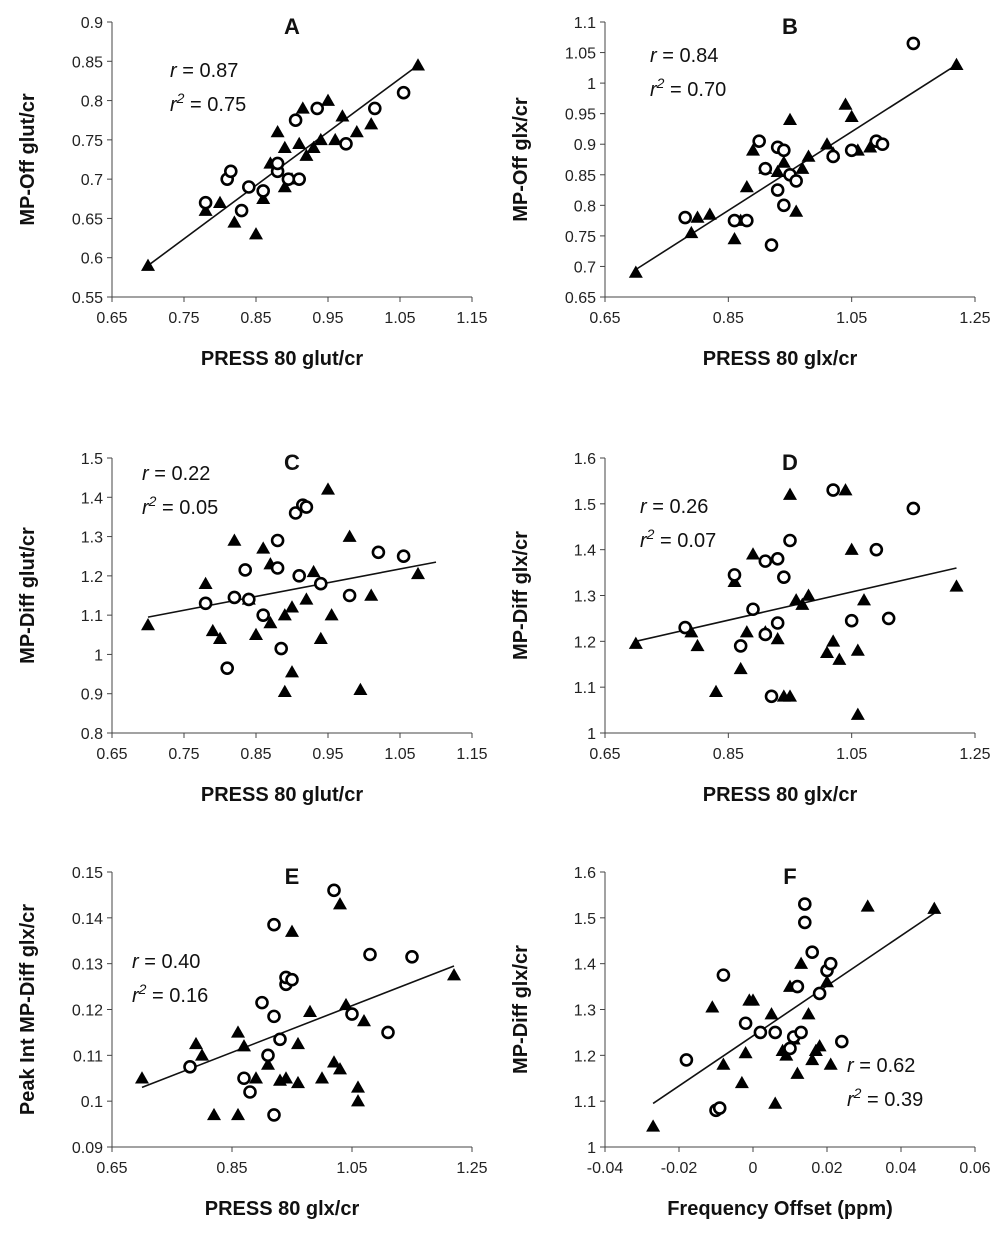 The height and width of the screenshot is (1236, 1000). Describe the element at coordinates (399, 754) in the screenshot. I see `x-tick-label: 1.05` at that location.